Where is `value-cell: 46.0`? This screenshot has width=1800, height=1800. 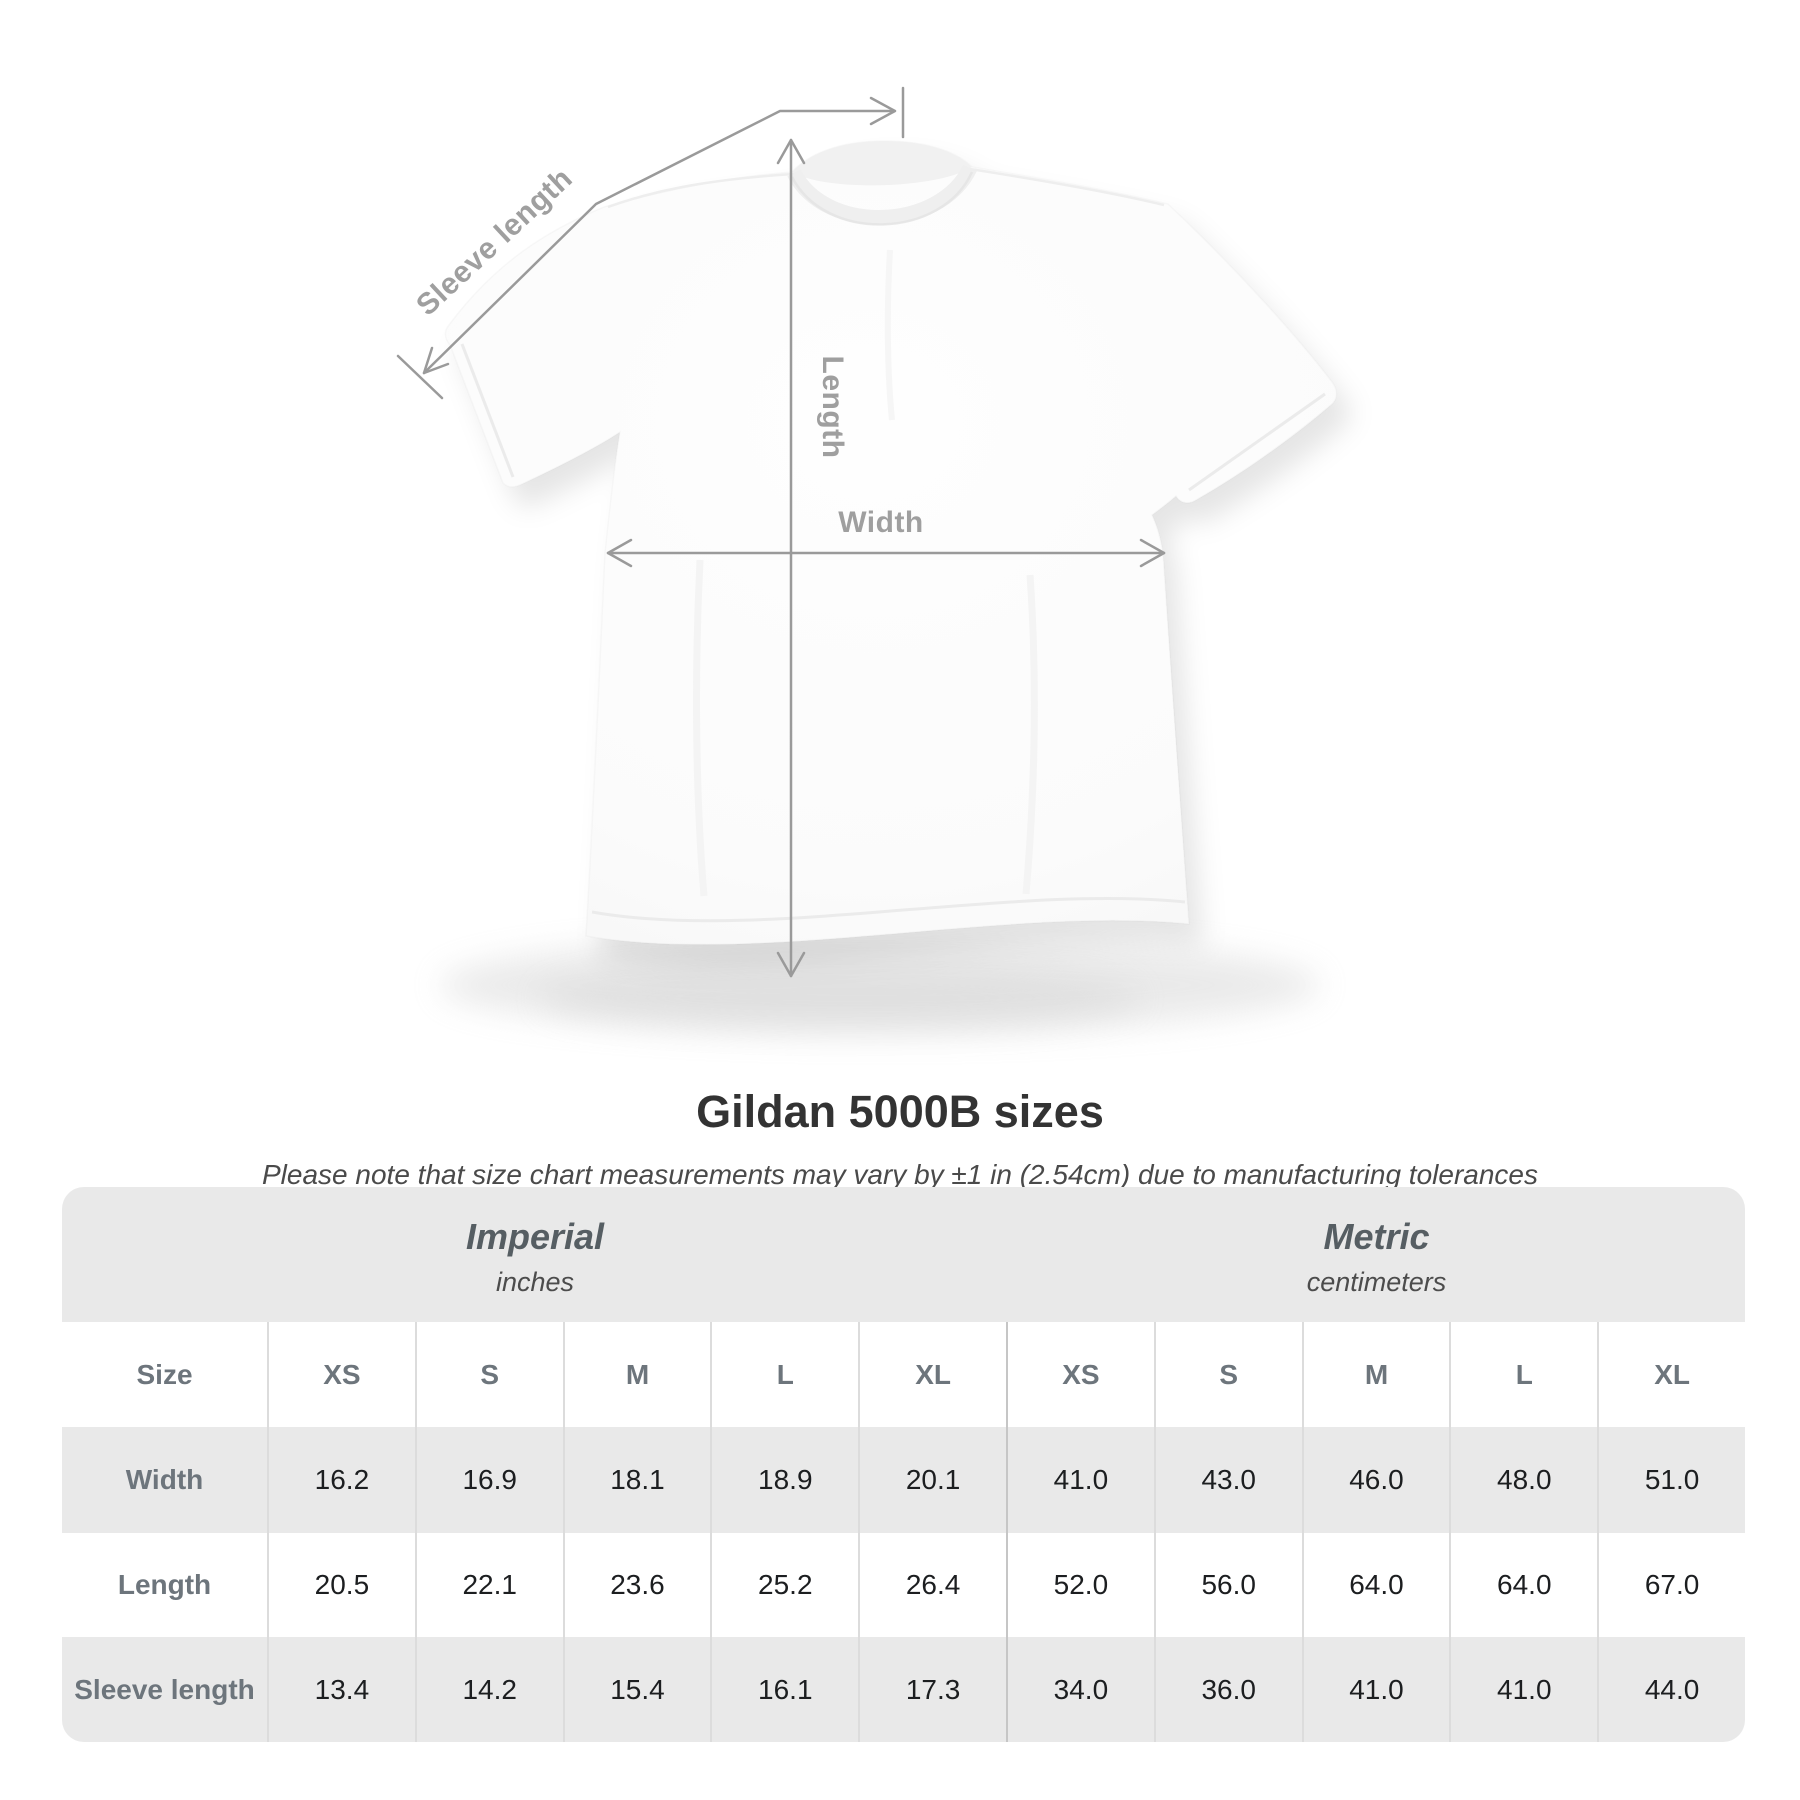 value-cell: 46.0 is located at coordinates (1375, 1480).